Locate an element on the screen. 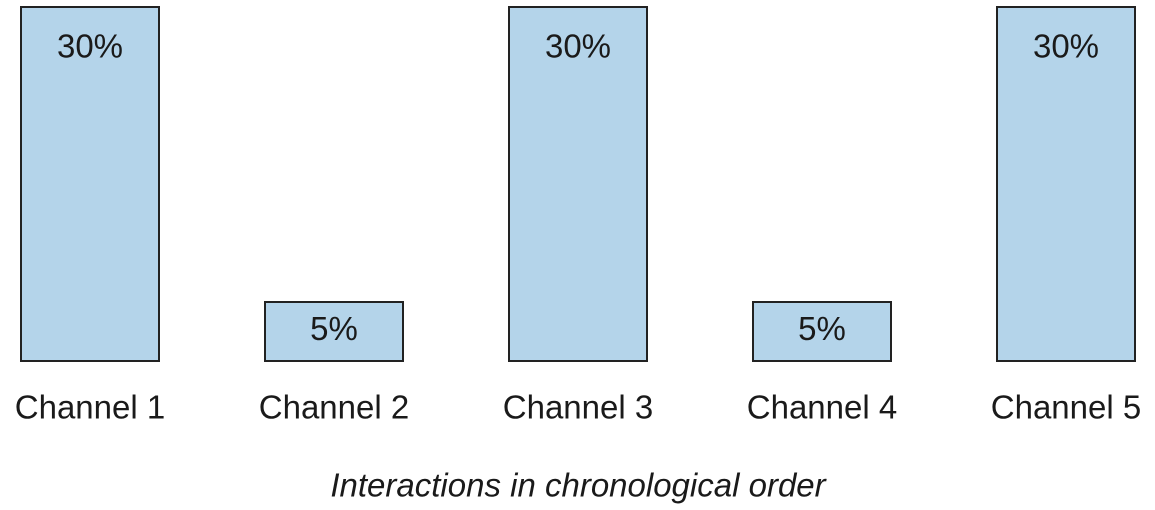 The height and width of the screenshot is (510, 1155). x-tick-label: Channel 4 is located at coordinates (822, 407).